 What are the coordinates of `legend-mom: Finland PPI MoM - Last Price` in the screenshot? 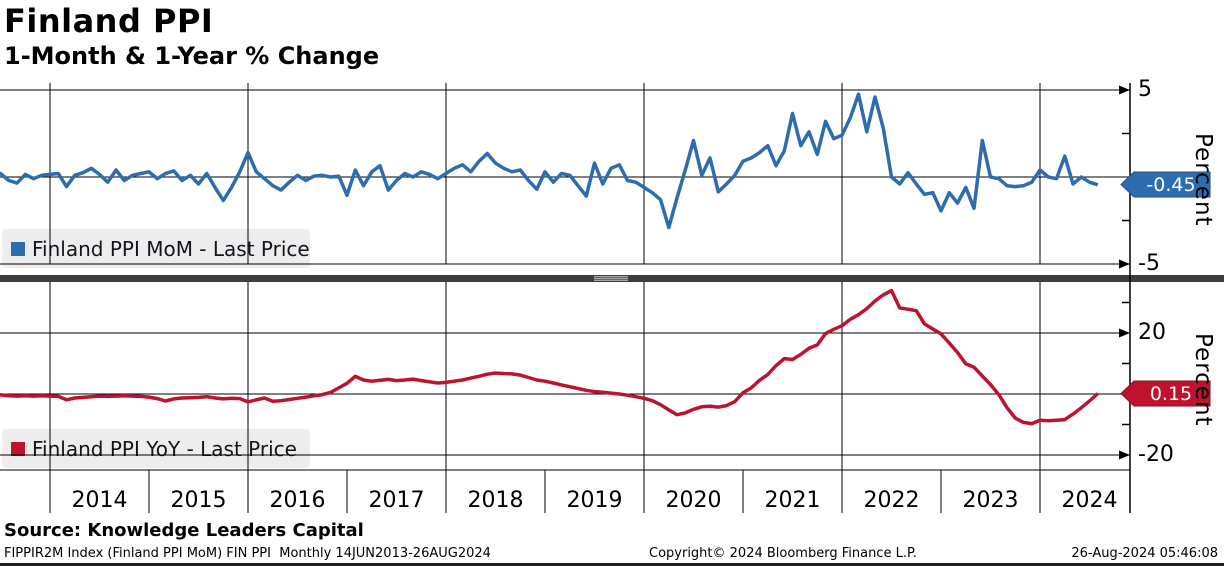 It's located at (156, 248).